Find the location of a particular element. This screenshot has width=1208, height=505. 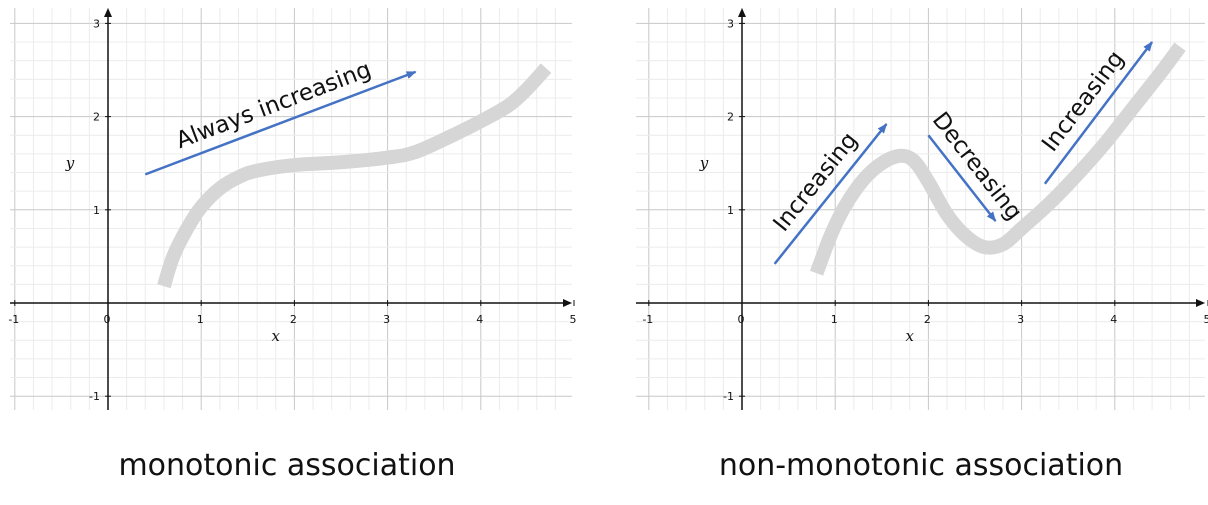

caption-monotonic: monotonic association is located at coordinates (286, 465).